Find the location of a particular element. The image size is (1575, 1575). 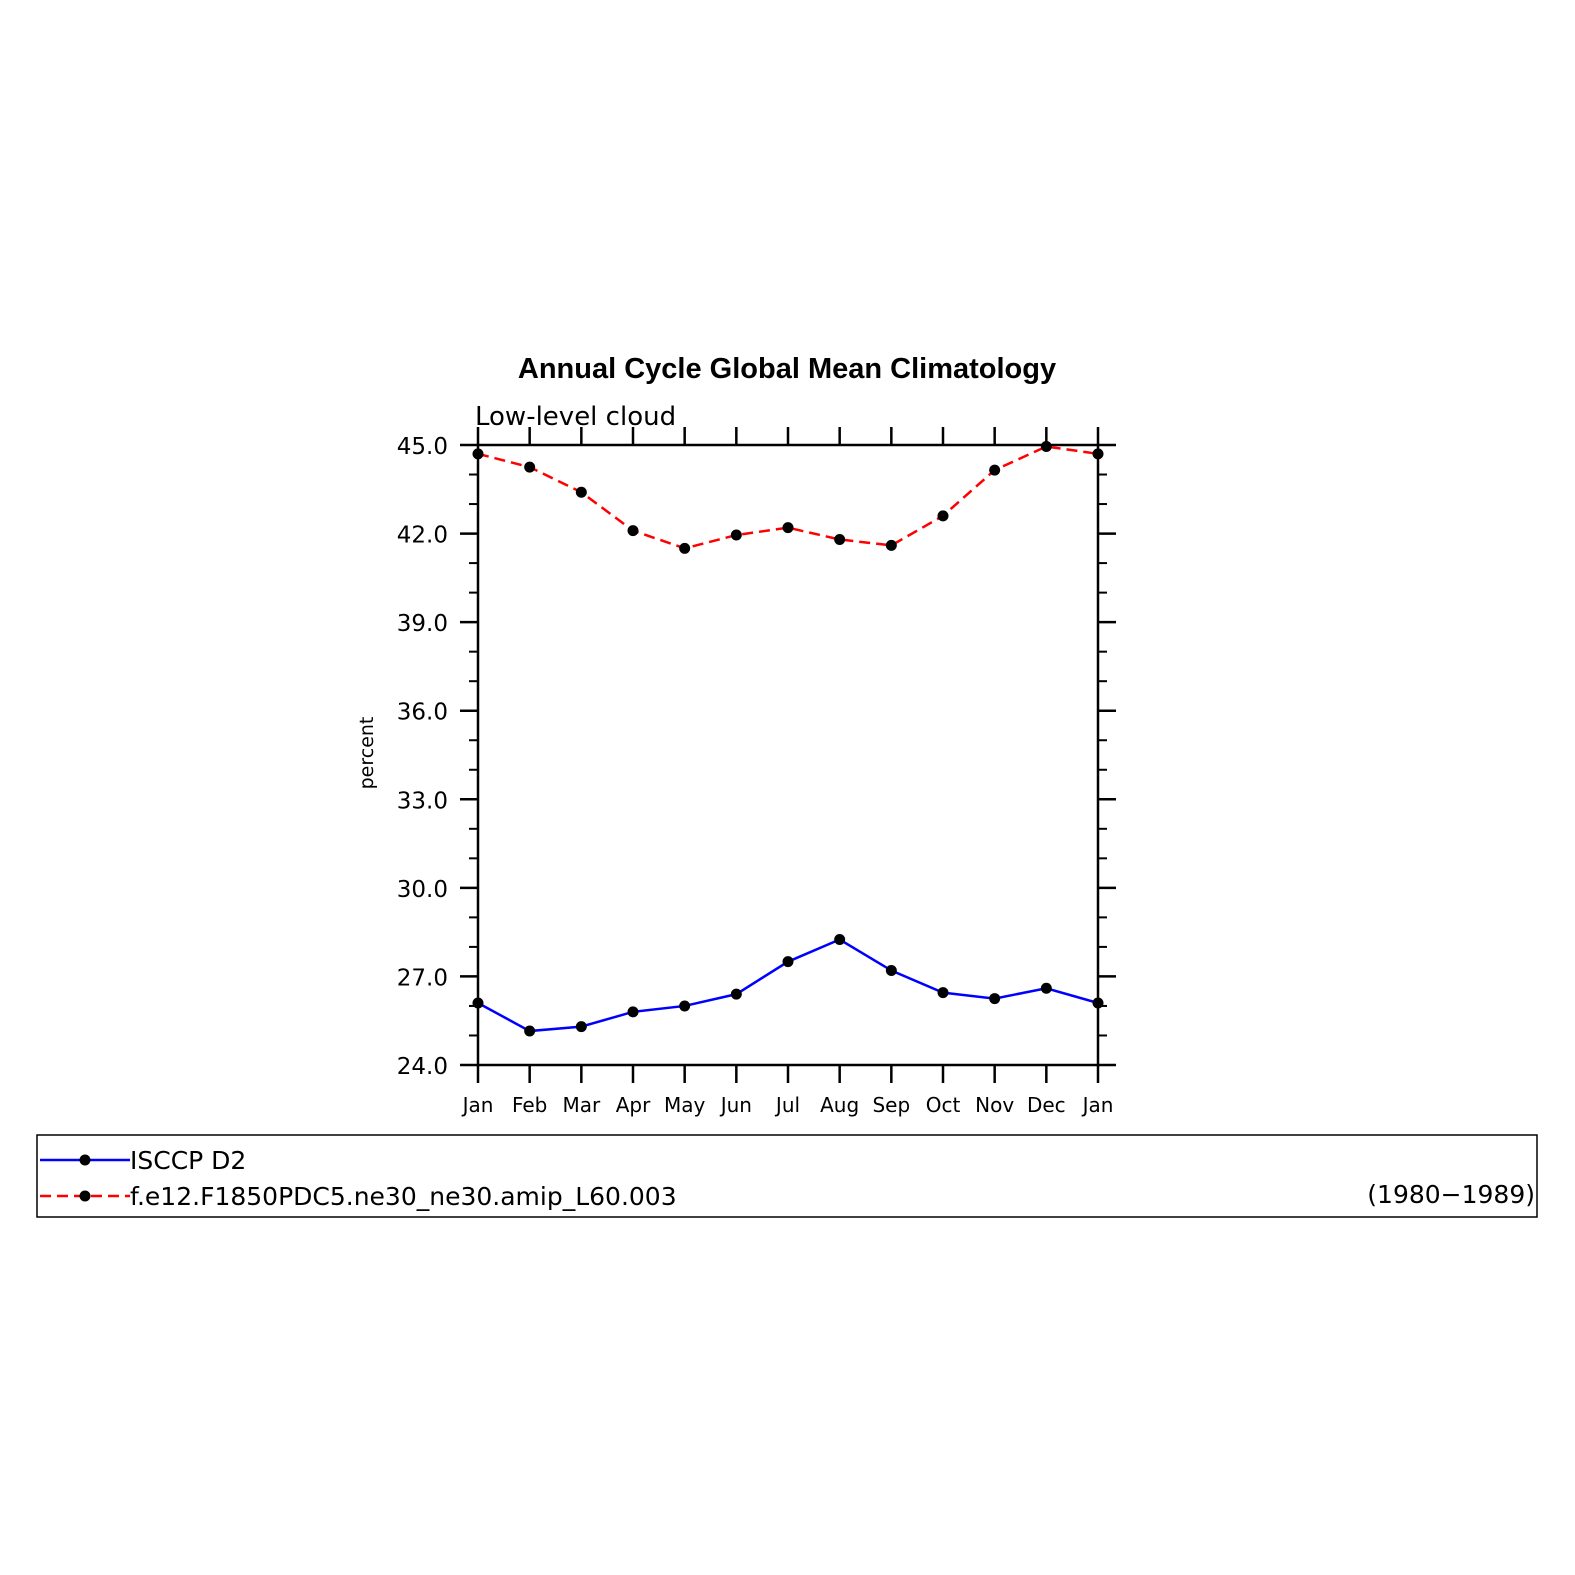

x-tick-label: Jul is located at coordinates (787, 1105).